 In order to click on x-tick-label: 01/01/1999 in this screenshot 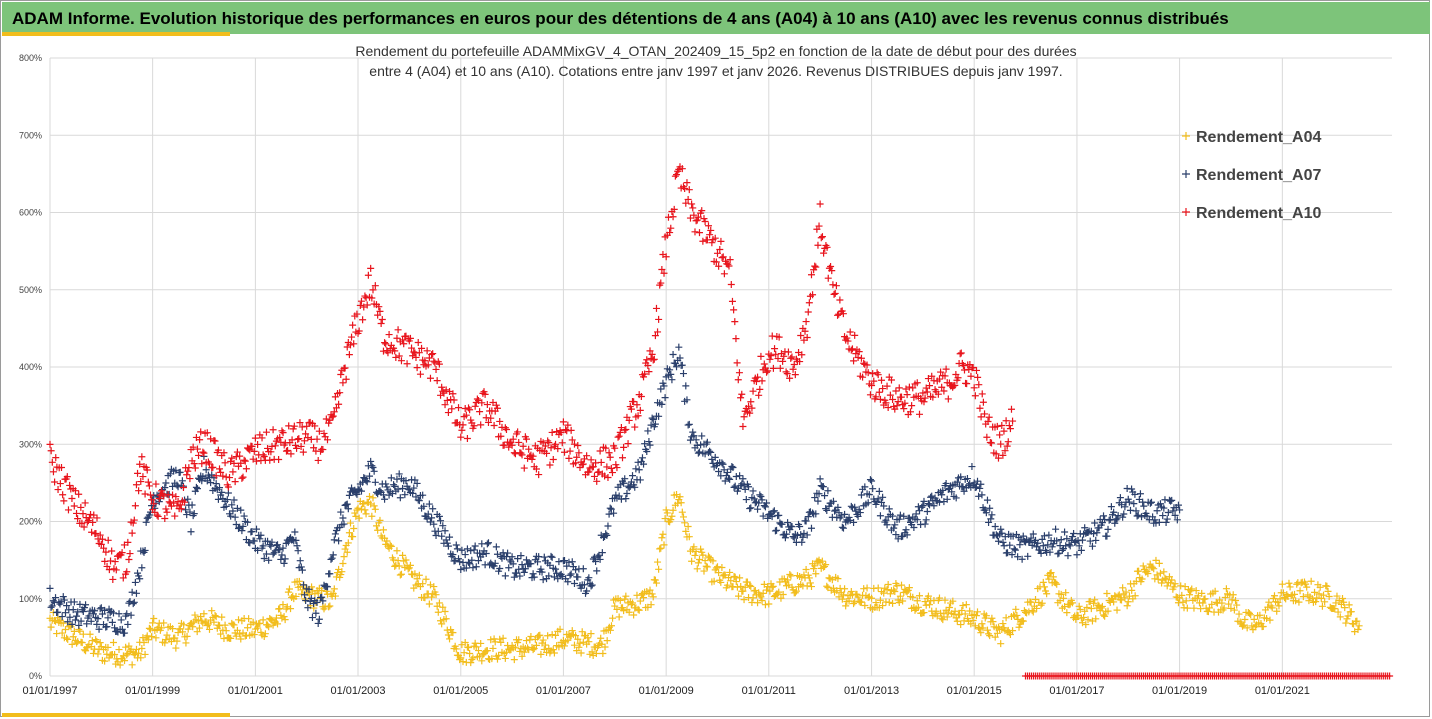, I will do `click(152, 691)`.